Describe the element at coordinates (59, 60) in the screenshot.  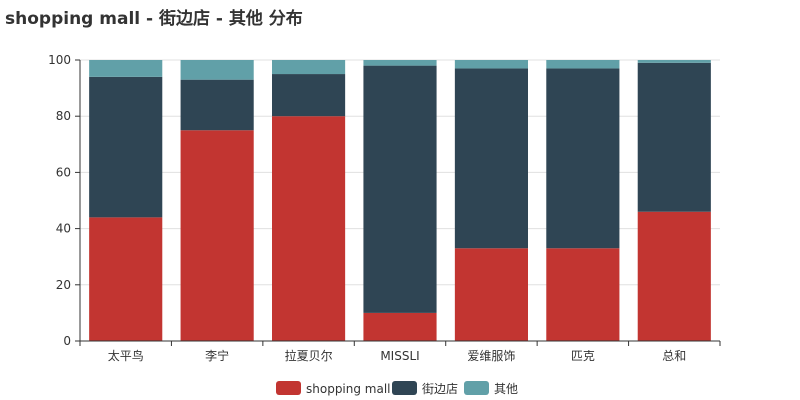
I see `y-tick-label: 100` at that location.